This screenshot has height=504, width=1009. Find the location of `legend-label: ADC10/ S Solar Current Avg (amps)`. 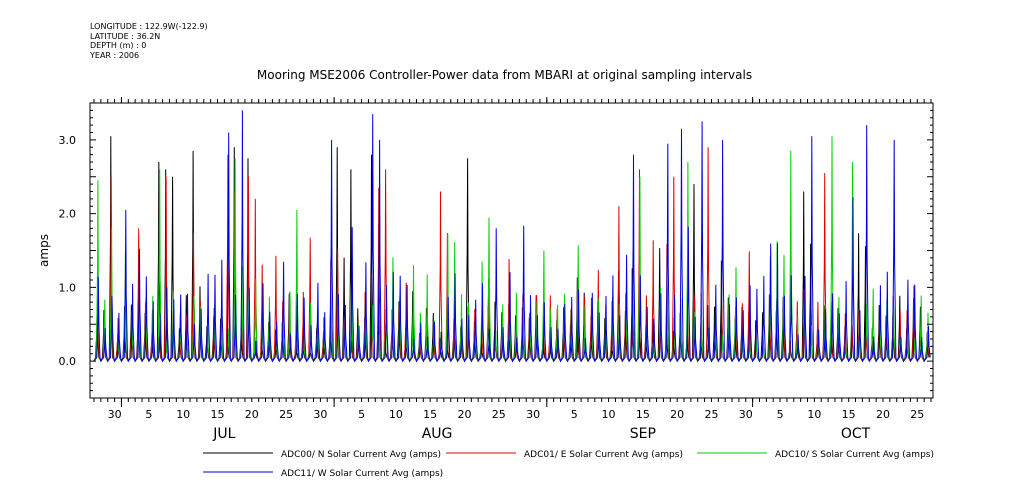

legend-label: ADC10/ S Solar Current Avg (amps) is located at coordinates (854, 455).